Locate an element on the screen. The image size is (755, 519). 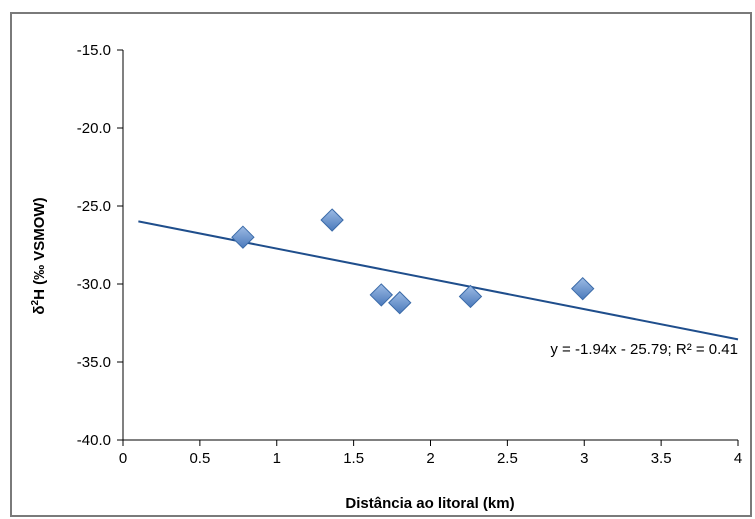
x-tick-label: 0.5 is located at coordinates (199, 458).